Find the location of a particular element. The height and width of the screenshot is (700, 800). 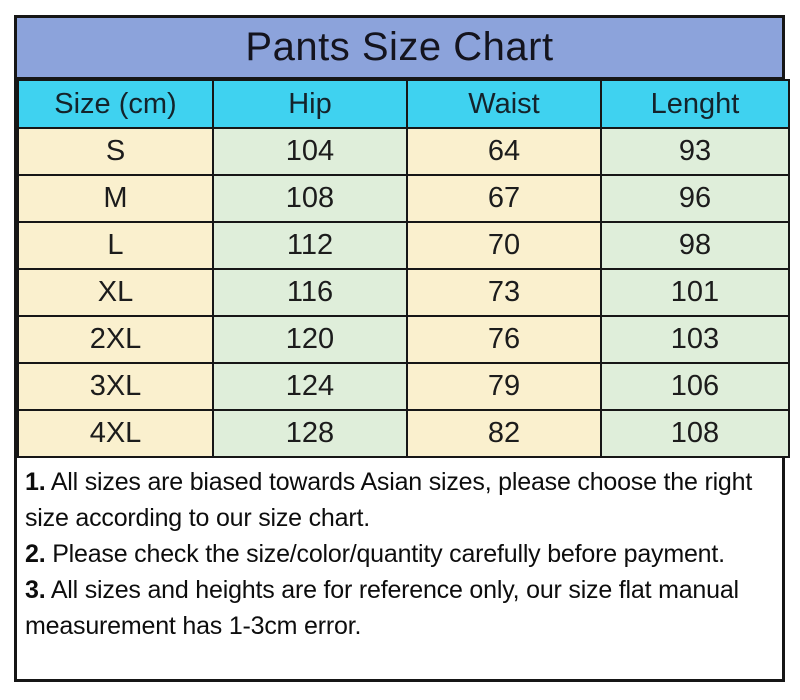

table-row: 4XL 128 82 108 is located at coordinates (403, 433).